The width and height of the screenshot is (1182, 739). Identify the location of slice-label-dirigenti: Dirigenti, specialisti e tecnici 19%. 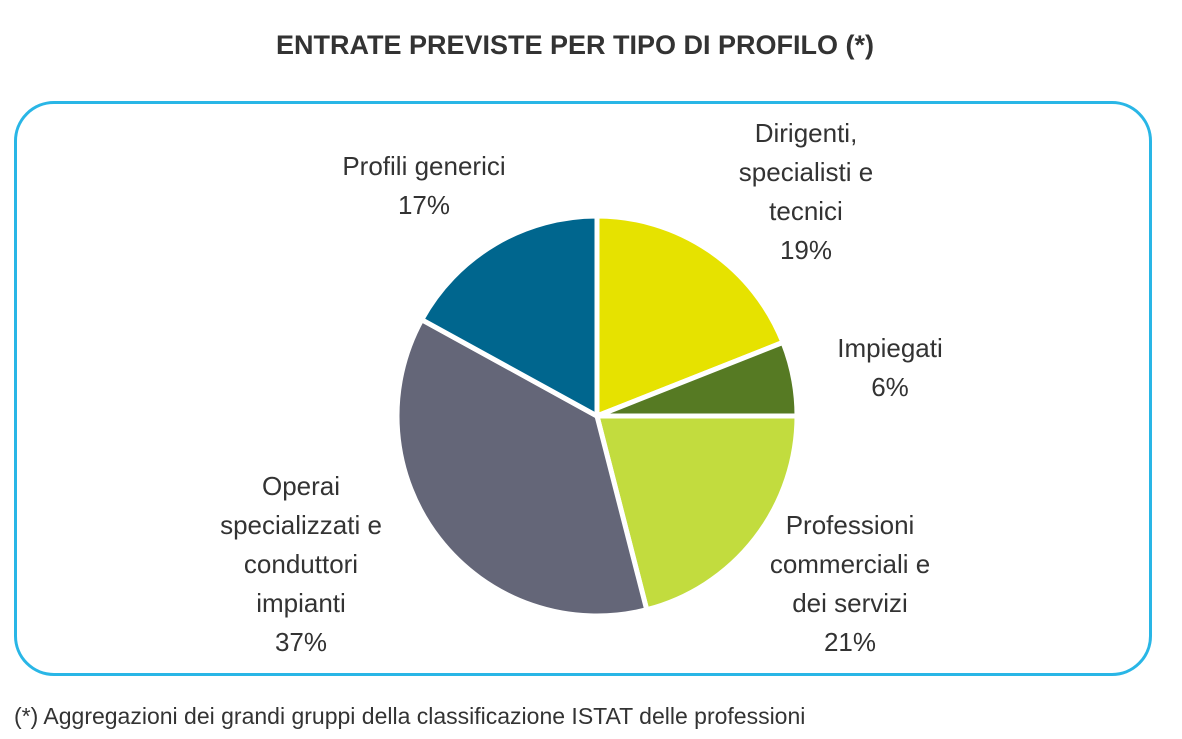
(806, 192).